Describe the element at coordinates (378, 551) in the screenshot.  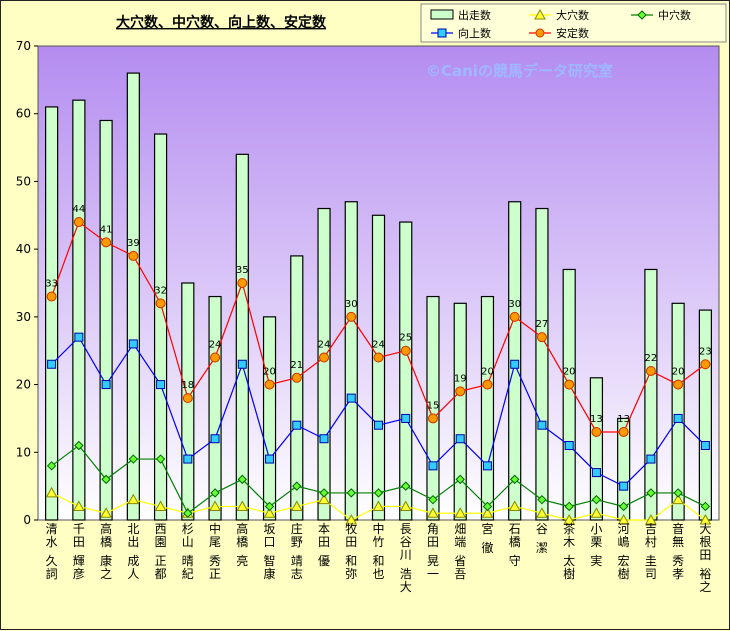
I see `x-tick-label: 中竹 和也` at that location.